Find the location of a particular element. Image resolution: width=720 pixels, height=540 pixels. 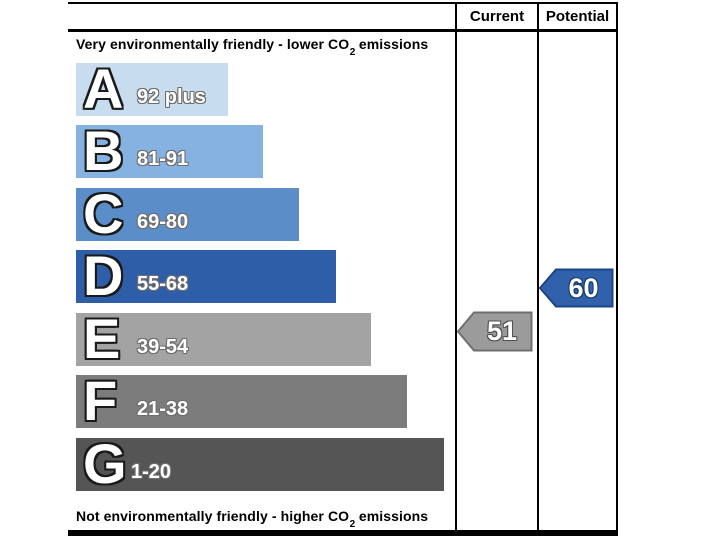

band-c-range: 69-80 is located at coordinates (163, 222).